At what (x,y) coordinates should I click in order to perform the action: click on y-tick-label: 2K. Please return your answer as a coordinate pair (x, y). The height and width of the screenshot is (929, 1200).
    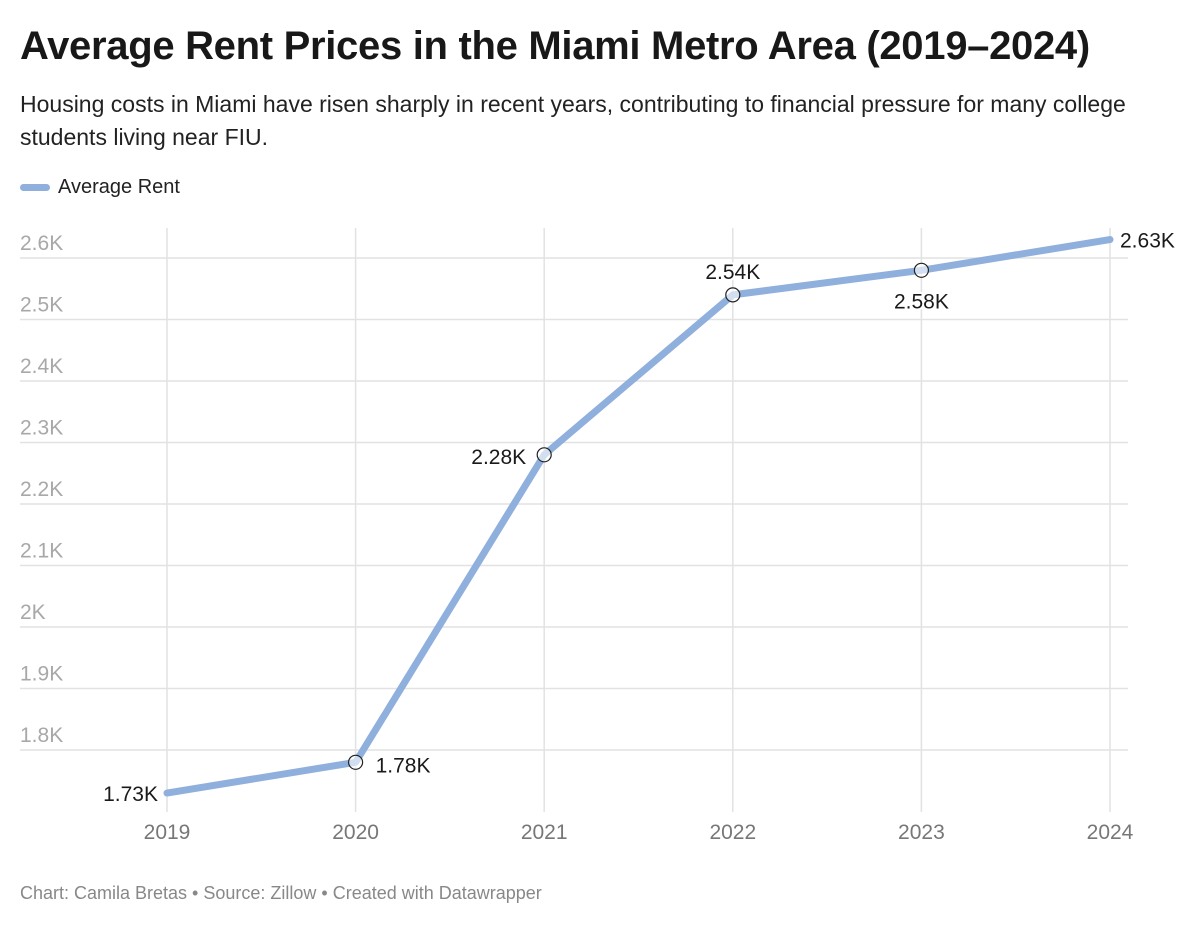
    Looking at the image, I should click on (33, 612).